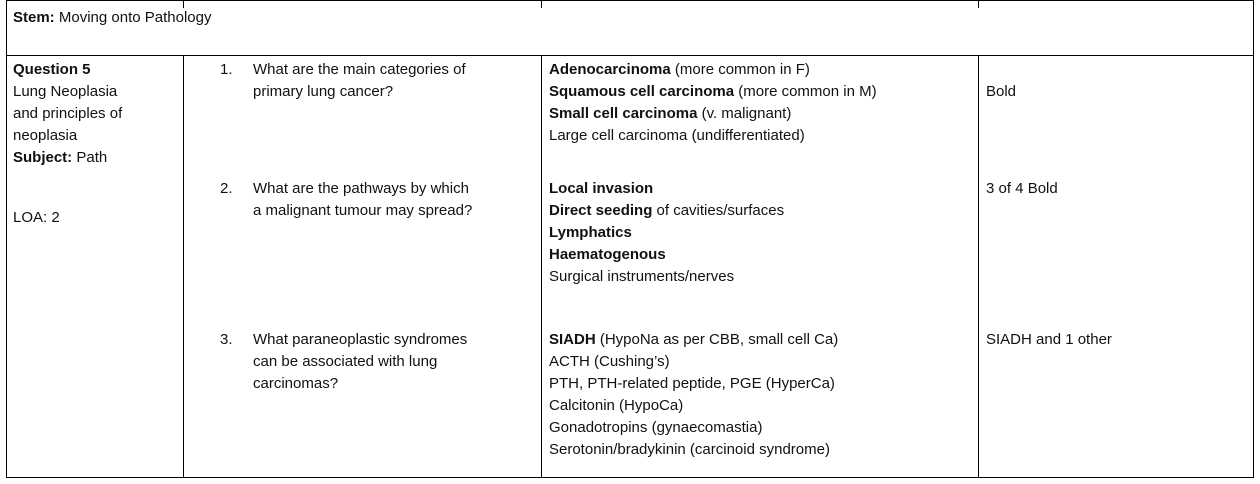  I want to click on answer-detail: Large cell carcinoma (undifferentiated), so click(677, 135).